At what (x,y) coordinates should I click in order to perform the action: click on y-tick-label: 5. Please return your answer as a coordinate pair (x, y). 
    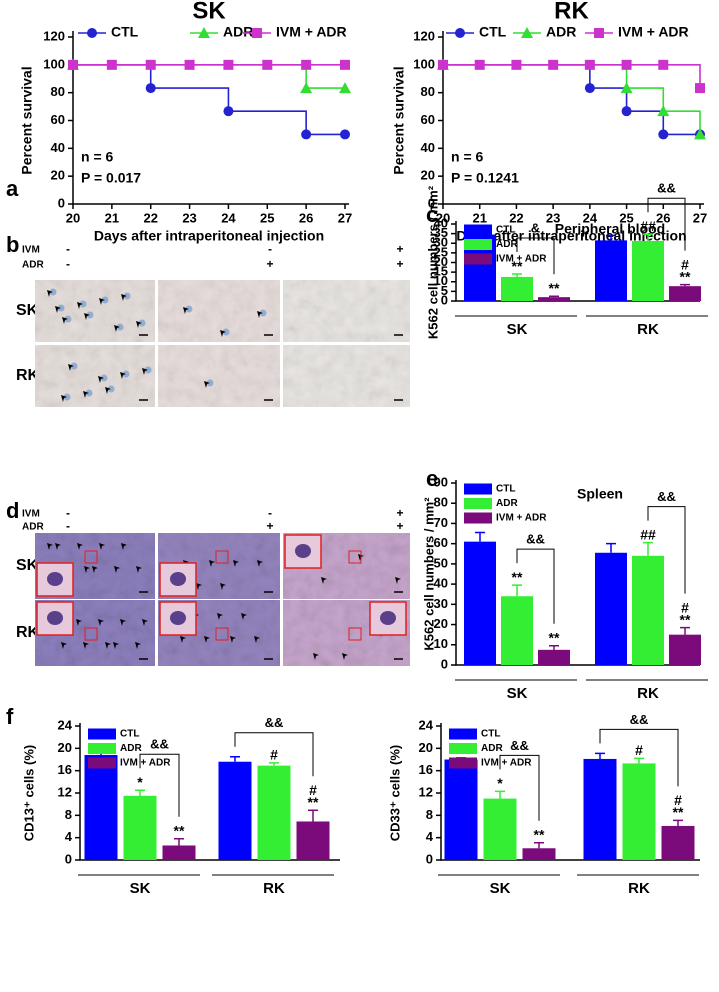
    Looking at the image, I should click on (444, 290).